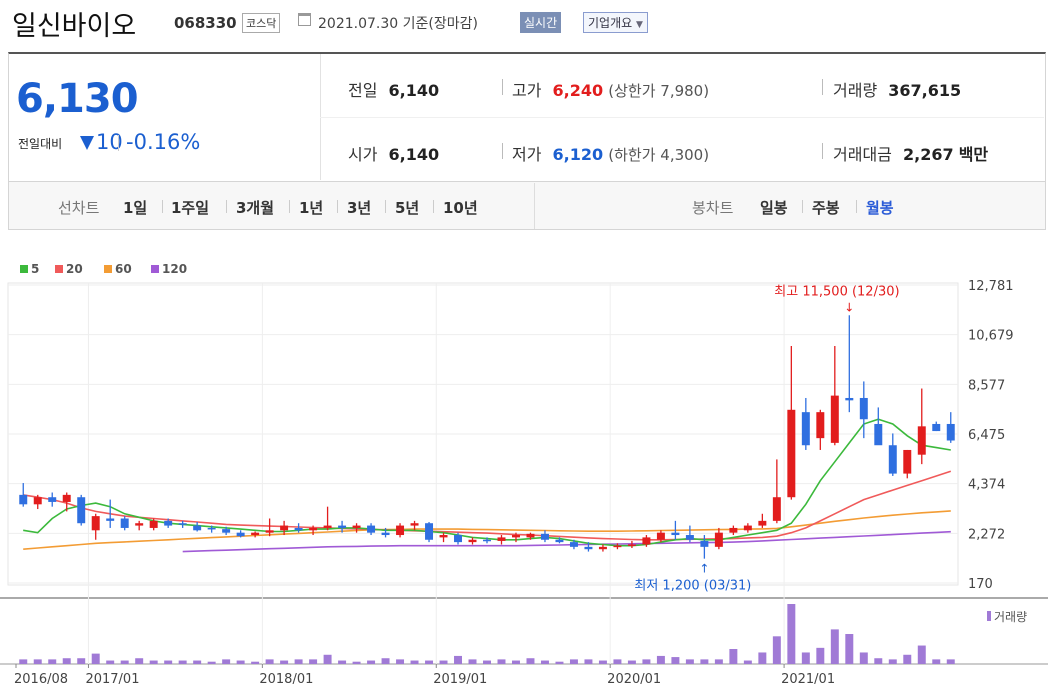 Image resolution: width=1048 pixels, height=698 pixels. I want to click on candle-weekly: 주봉, so click(826, 208).